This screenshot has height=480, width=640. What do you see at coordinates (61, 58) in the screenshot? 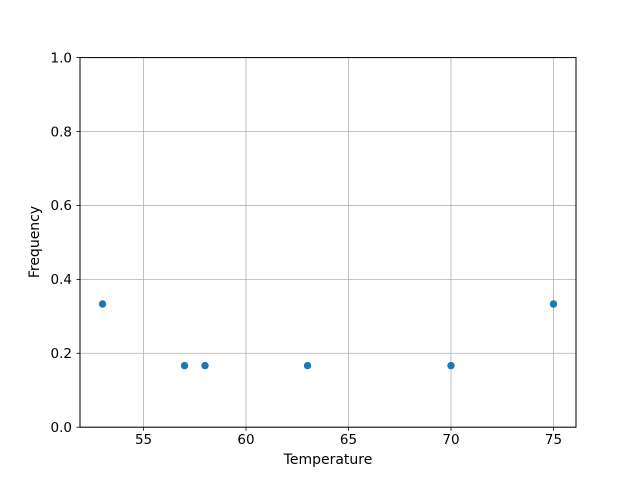
I see `y-tick-label: 1.0` at bounding box center [61, 58].